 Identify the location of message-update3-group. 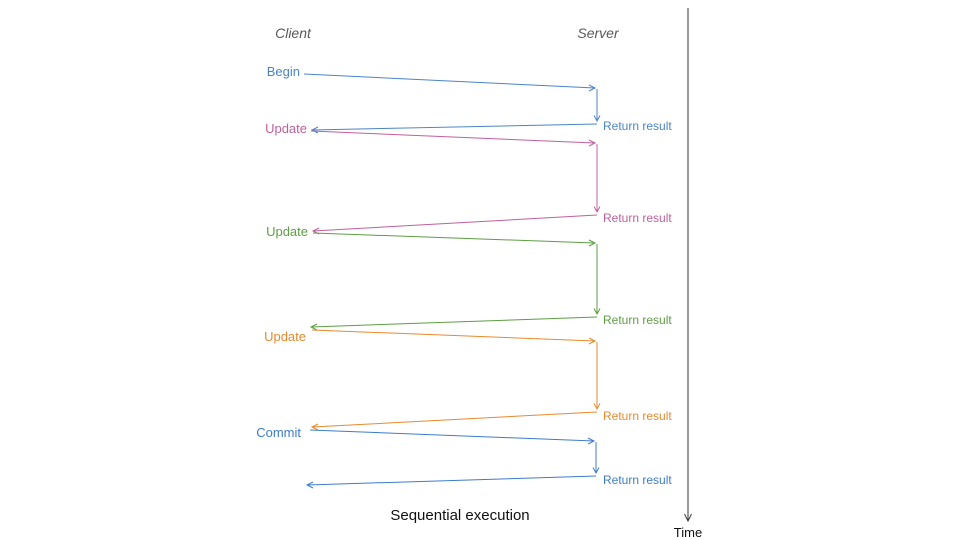
(455, 380).